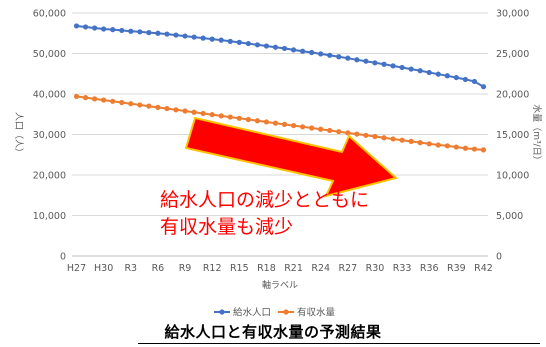 The width and height of the screenshot is (546, 347). Describe the element at coordinates (483, 268) in the screenshot. I see `x-tick-label: R42` at that location.